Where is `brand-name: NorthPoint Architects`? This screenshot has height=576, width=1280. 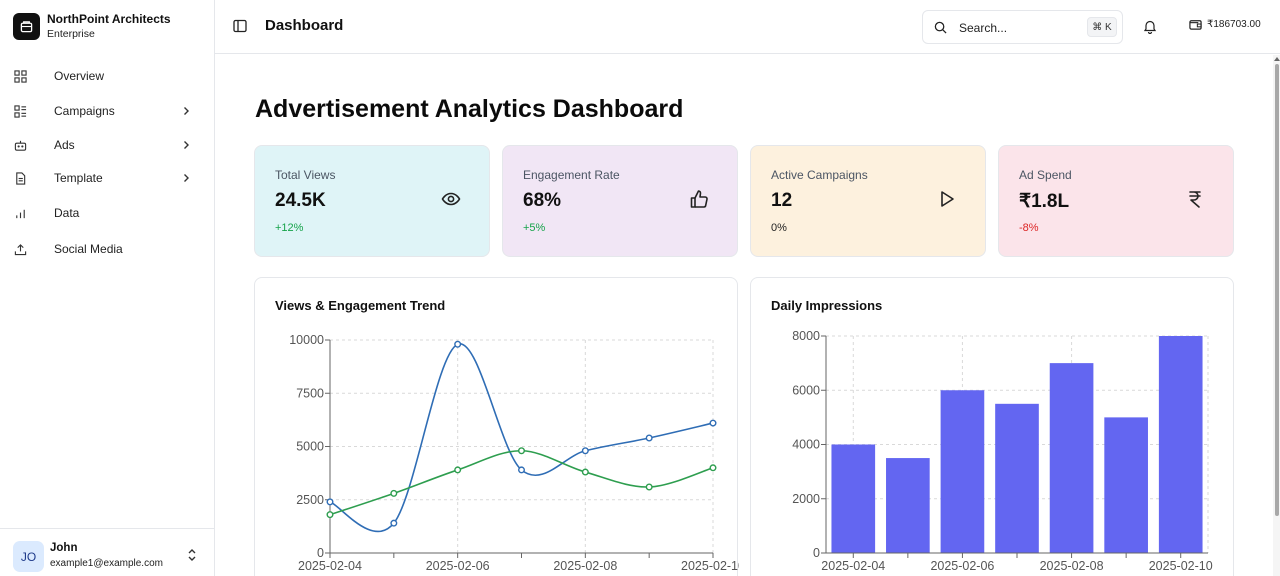 brand-name: NorthPoint Architects is located at coordinates (109, 19).